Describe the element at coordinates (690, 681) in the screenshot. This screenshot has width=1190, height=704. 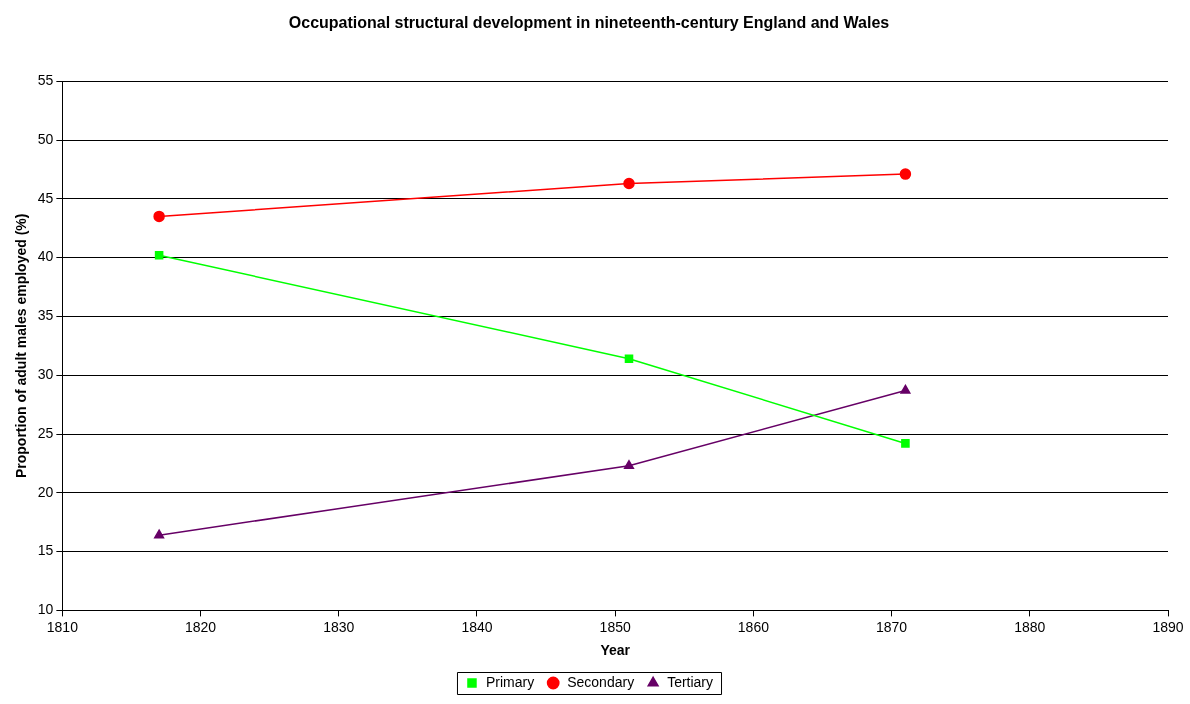
I see `legend-label: Tertiary` at that location.